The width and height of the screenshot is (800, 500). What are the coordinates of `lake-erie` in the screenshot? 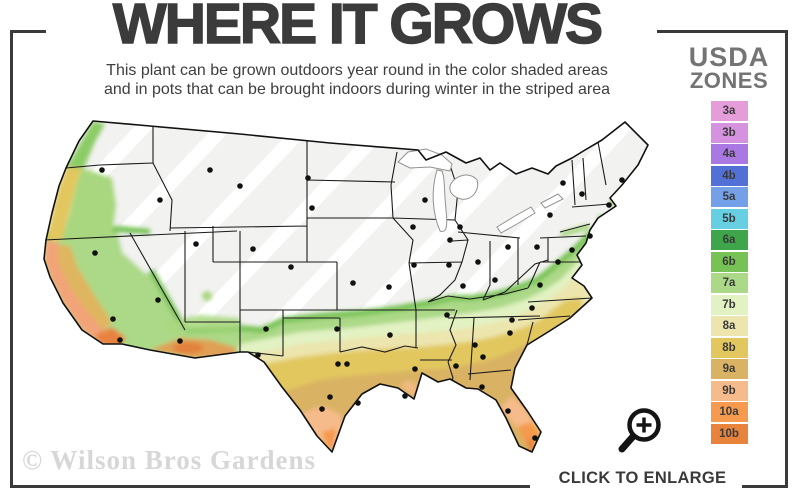 It's located at (516, 220).